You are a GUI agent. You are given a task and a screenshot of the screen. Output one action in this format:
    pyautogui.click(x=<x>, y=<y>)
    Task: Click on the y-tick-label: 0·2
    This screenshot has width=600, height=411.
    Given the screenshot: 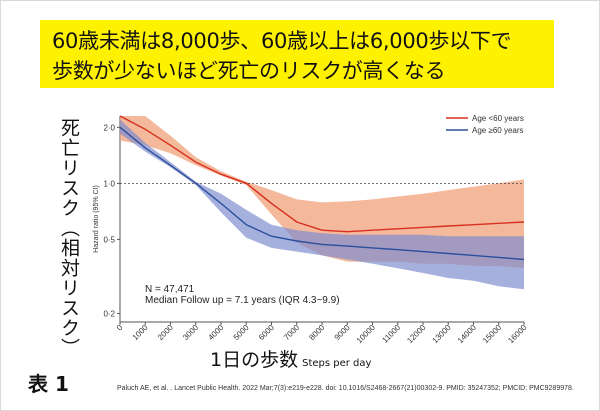 What is the action you would take?
    pyautogui.click(x=109, y=313)
    